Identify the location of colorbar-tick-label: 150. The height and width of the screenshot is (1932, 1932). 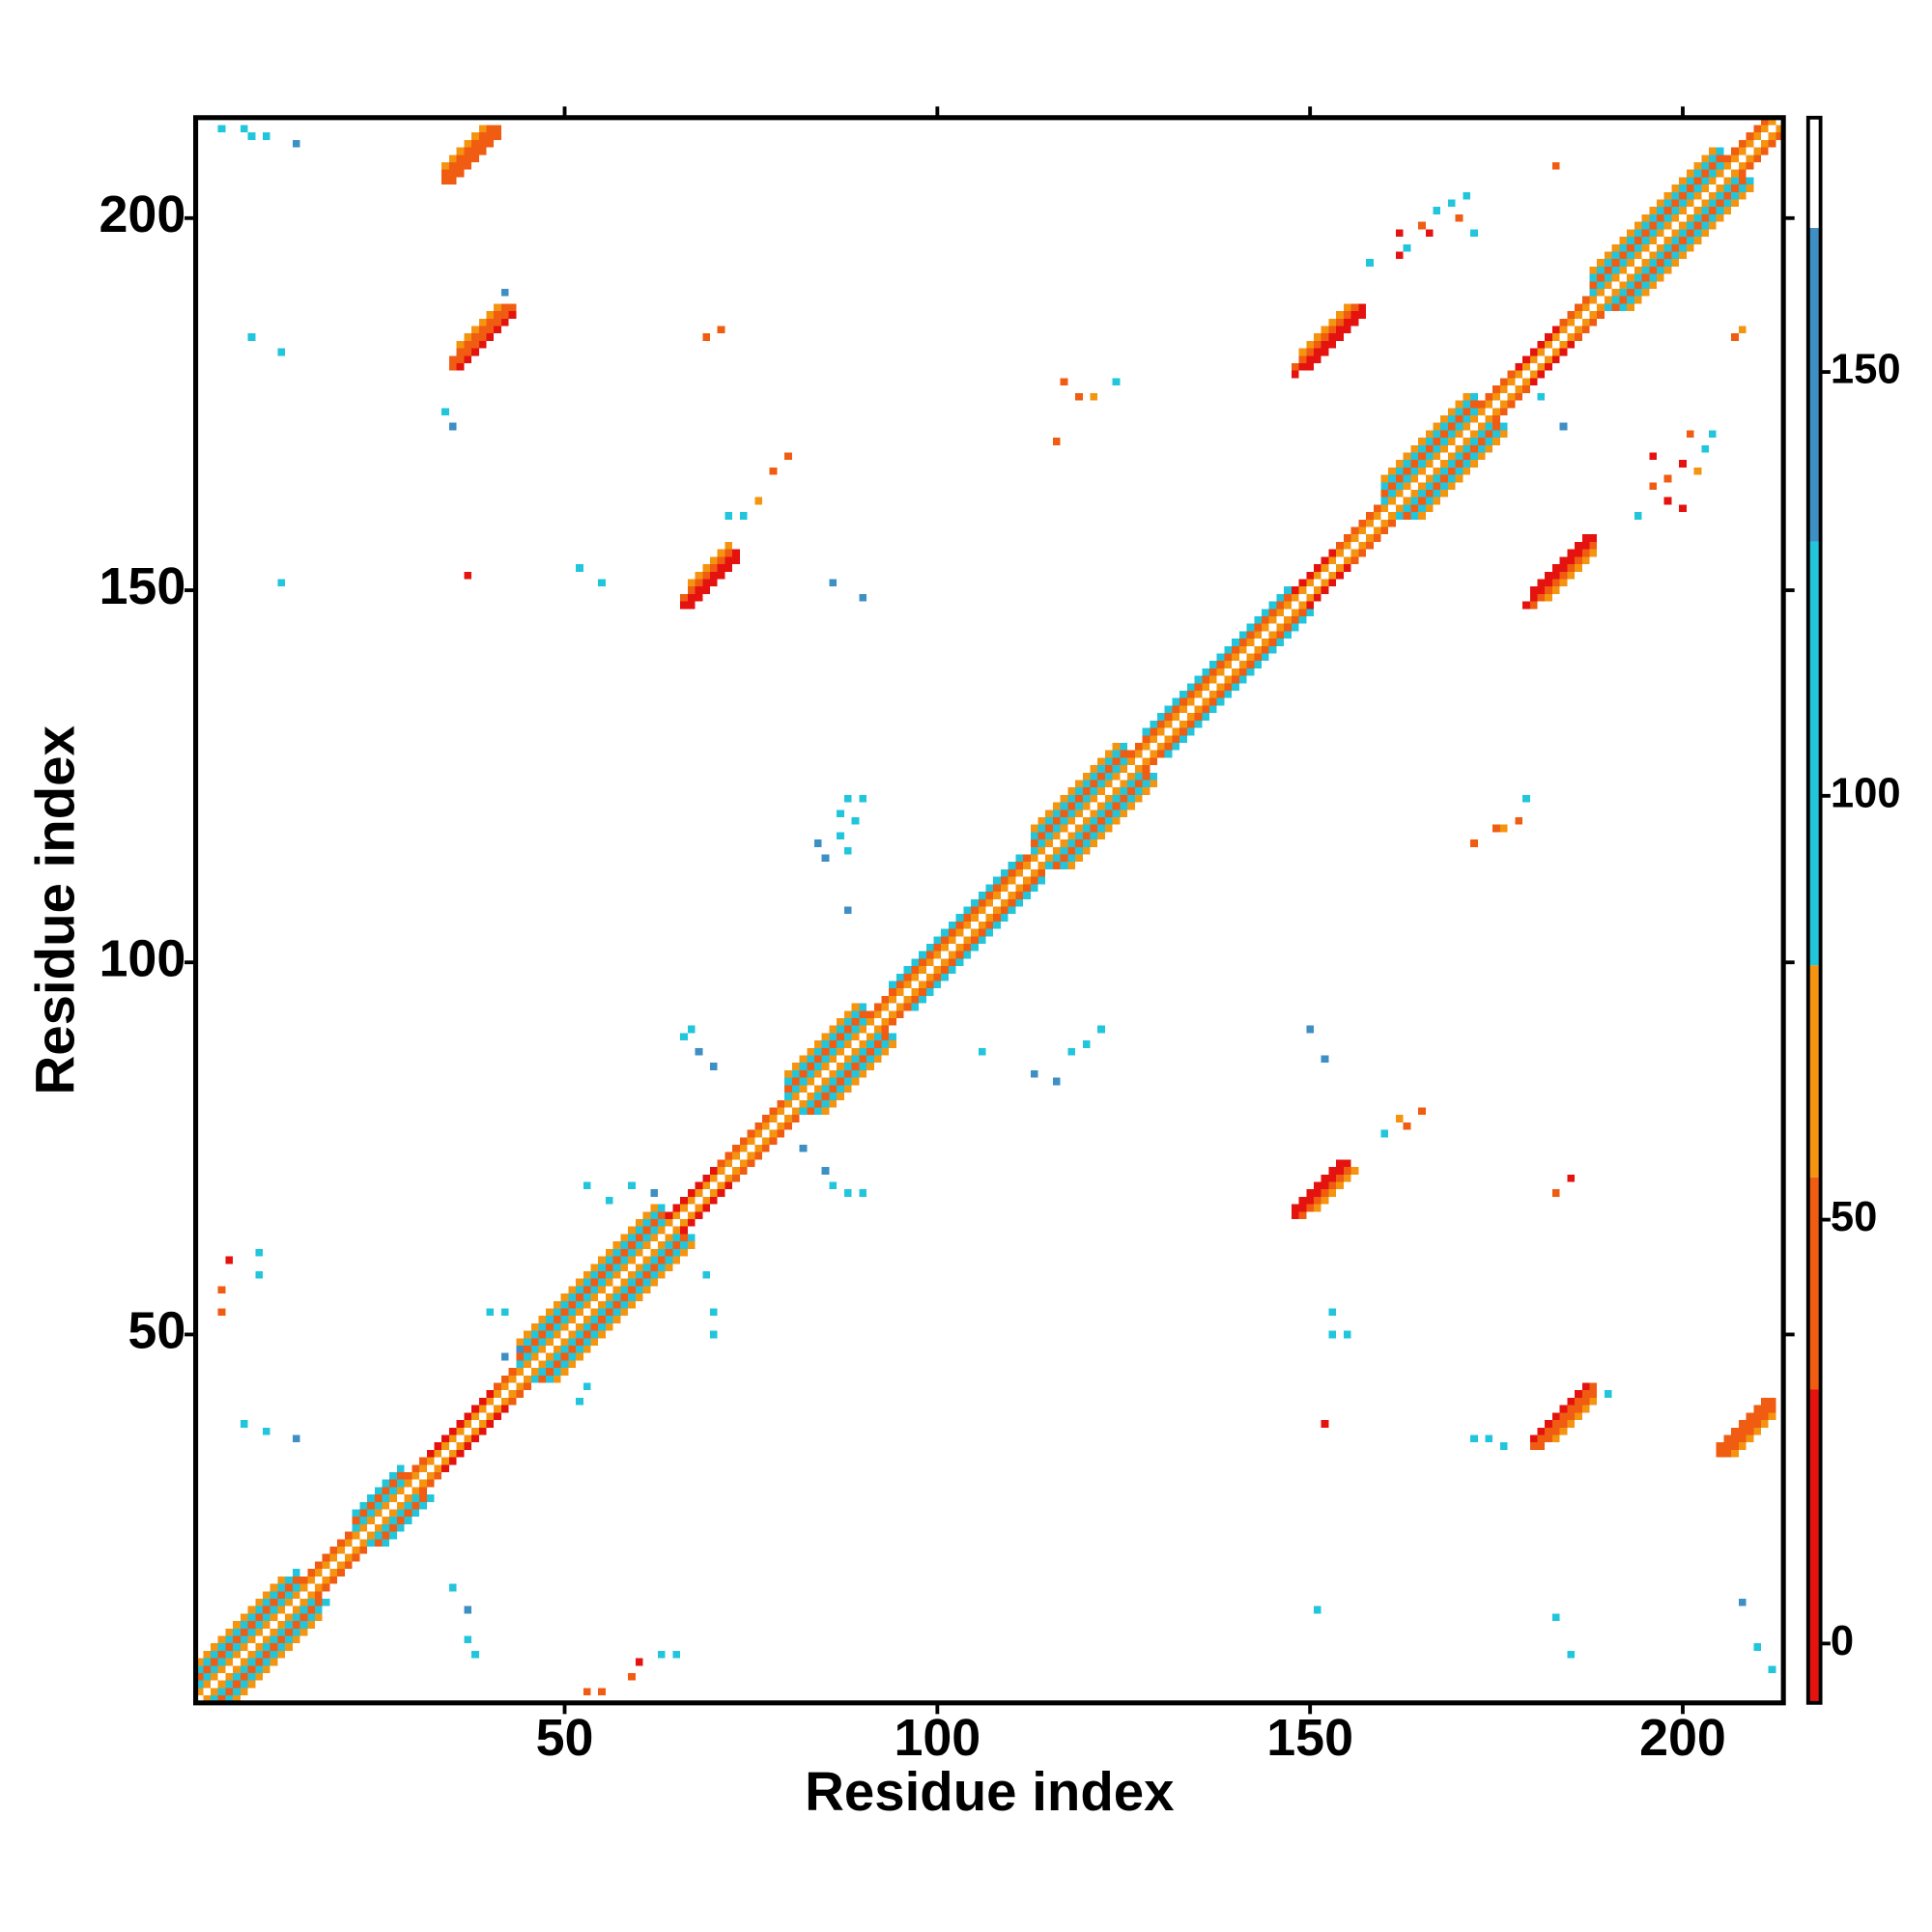
(1866, 370).